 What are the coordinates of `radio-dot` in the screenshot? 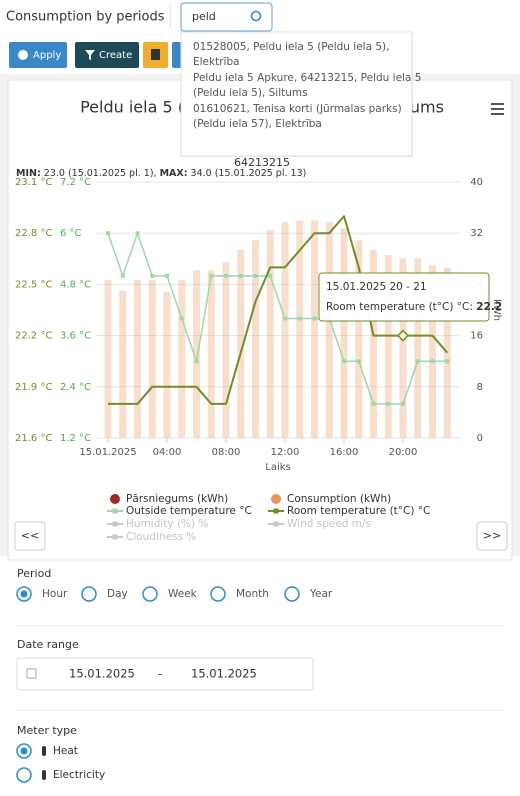 It's located at (24, 594).